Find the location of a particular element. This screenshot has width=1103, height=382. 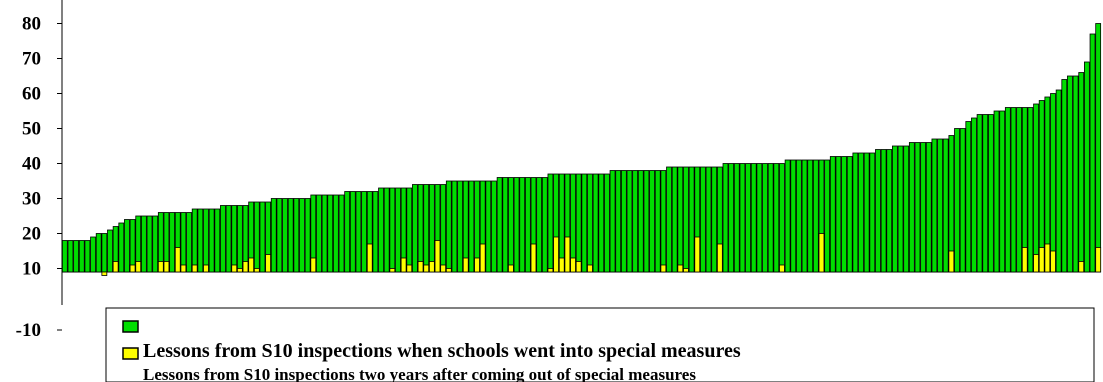

y-tick-label: 80 is located at coordinates (31, 24).